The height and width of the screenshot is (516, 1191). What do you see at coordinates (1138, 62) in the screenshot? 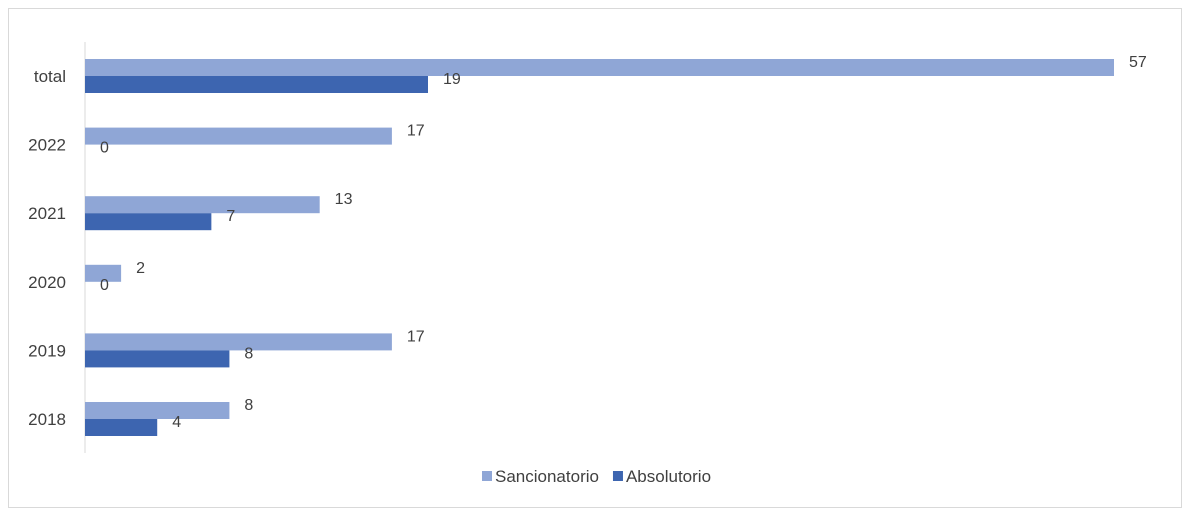
I see `data-label: 57` at bounding box center [1138, 62].